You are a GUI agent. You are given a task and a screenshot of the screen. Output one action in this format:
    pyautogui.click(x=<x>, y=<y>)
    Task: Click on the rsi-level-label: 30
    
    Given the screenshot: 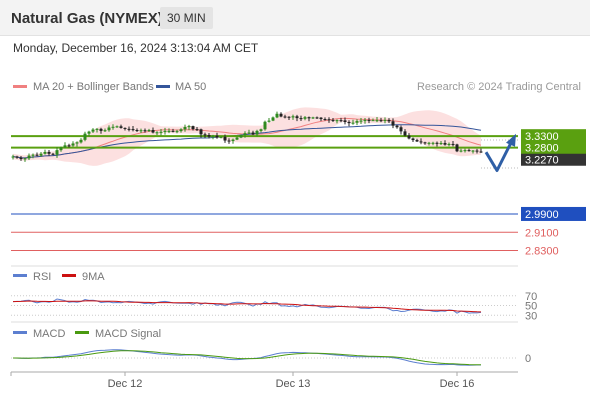 What is the action you would take?
    pyautogui.click(x=531, y=316)
    